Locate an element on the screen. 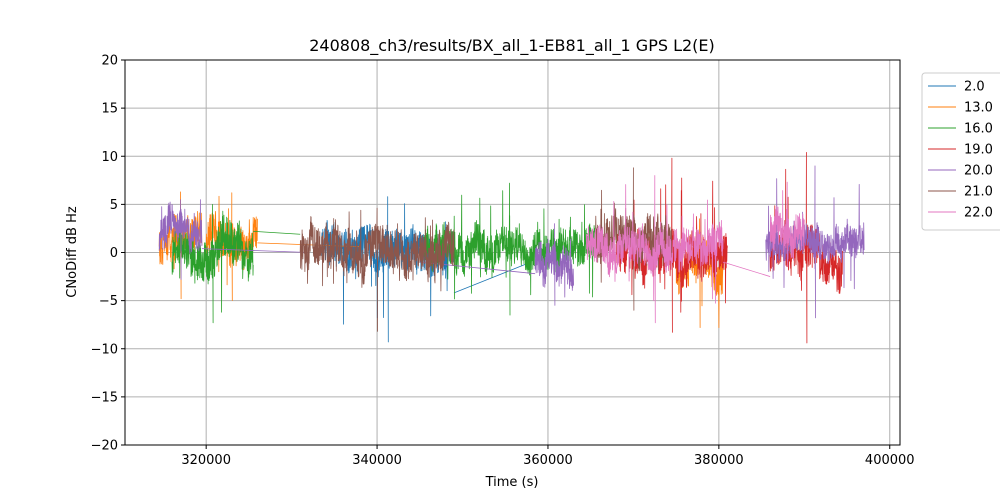 The image size is (1000, 500). x-axis: 320000 340000 360000 380000 400000 is located at coordinates (548, 456).